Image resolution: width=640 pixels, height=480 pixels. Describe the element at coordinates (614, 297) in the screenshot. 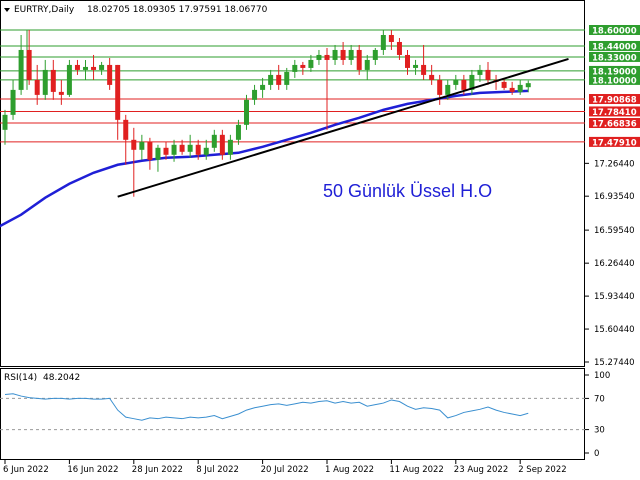

I see `price-tick-label: 15.93440` at that location.